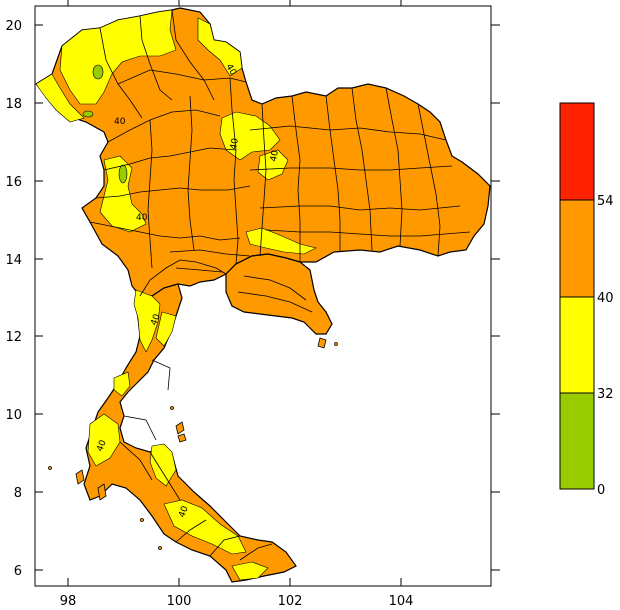  I want to click on y-tick-labels: 6 8 10 12 14 16 18 20, so click(13, 299).